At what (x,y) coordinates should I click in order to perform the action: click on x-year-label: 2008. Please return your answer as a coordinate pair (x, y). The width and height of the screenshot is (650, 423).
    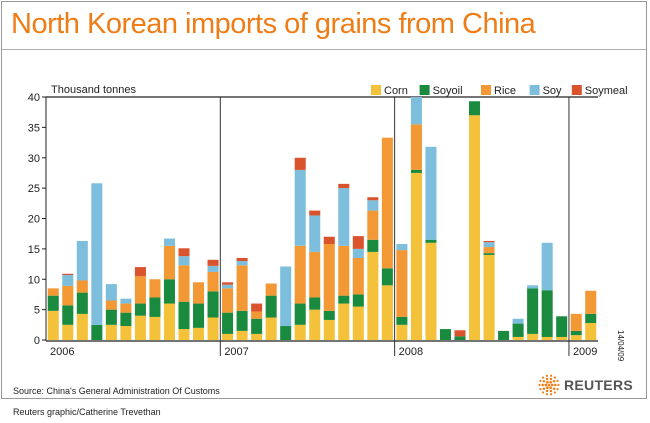
    Looking at the image, I should click on (411, 352).